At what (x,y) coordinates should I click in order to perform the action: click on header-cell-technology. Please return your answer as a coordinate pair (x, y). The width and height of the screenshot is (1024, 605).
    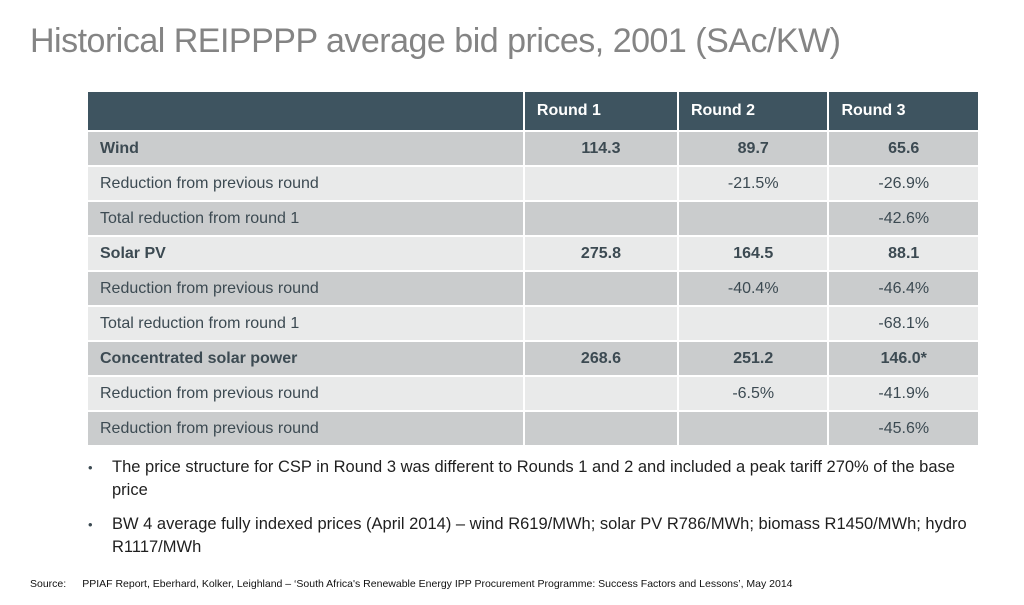
    Looking at the image, I should click on (305, 111).